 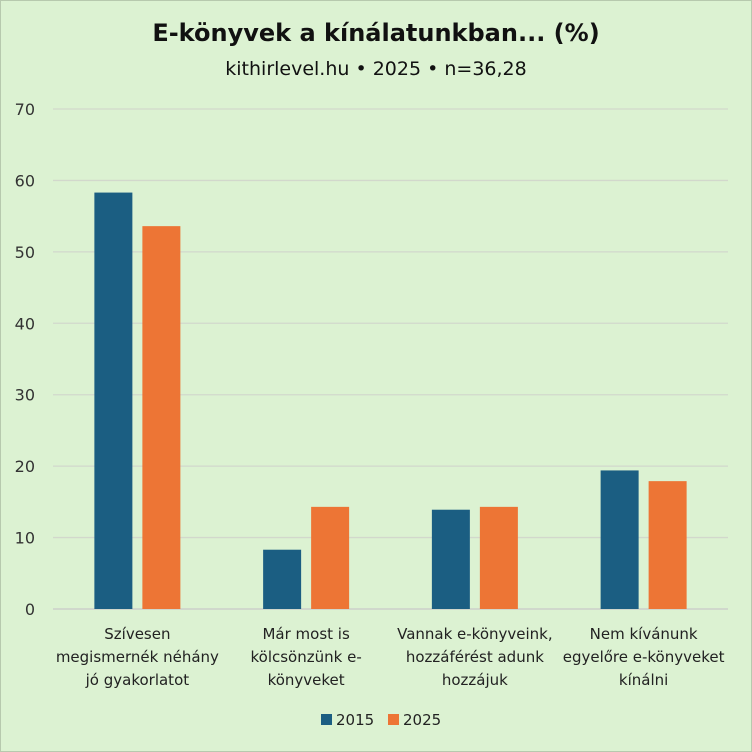 What do you see at coordinates (644, 657) in the screenshot?
I see `x-tick-label: Nem kívánunk egyelőre e-könyveket kínálni` at bounding box center [644, 657].